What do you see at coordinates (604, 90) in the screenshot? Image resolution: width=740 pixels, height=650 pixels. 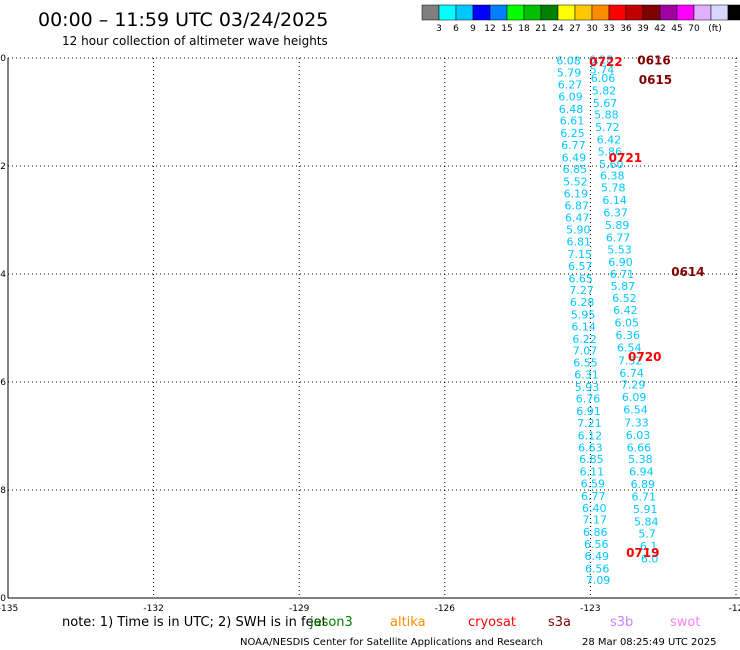 I see `wave-height-value: 5.82` at bounding box center [604, 90].